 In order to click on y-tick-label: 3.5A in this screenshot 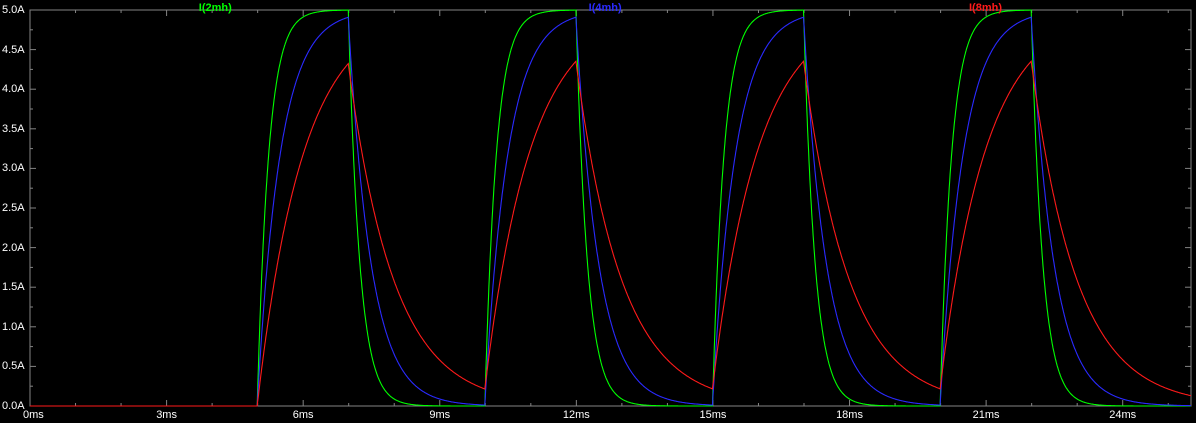, I will do `click(13, 128)`.